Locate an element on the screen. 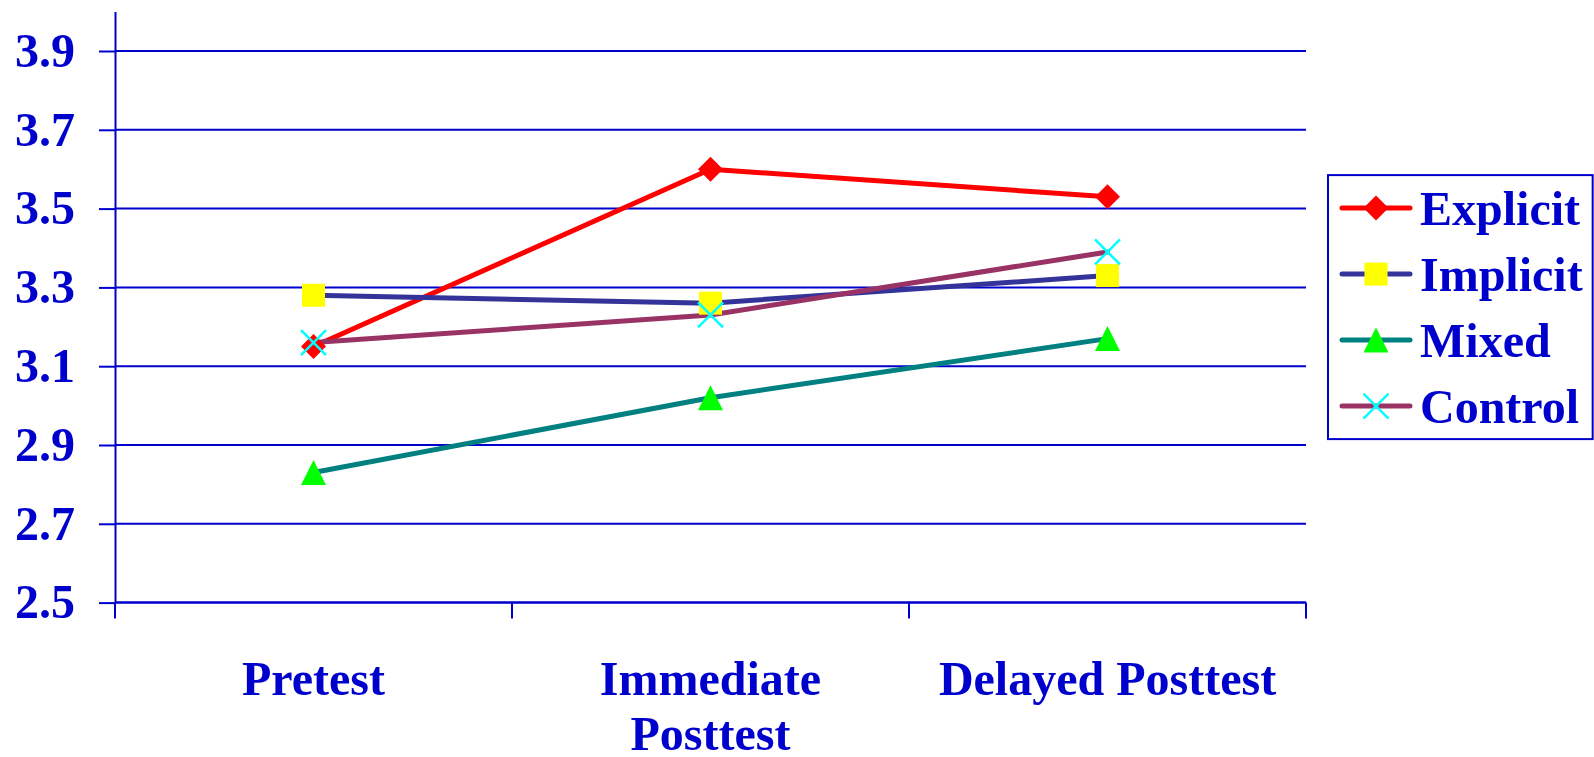  legend-label: Control is located at coordinates (1500, 406).